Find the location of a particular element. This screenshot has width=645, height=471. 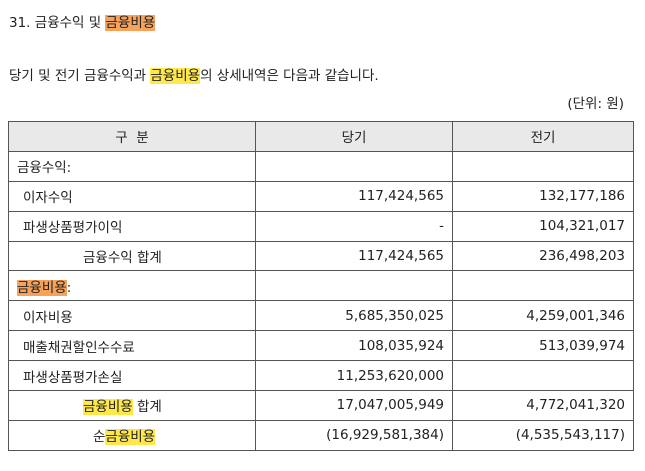

expense-total-current: 17,047,005,949 is located at coordinates (354, 405).